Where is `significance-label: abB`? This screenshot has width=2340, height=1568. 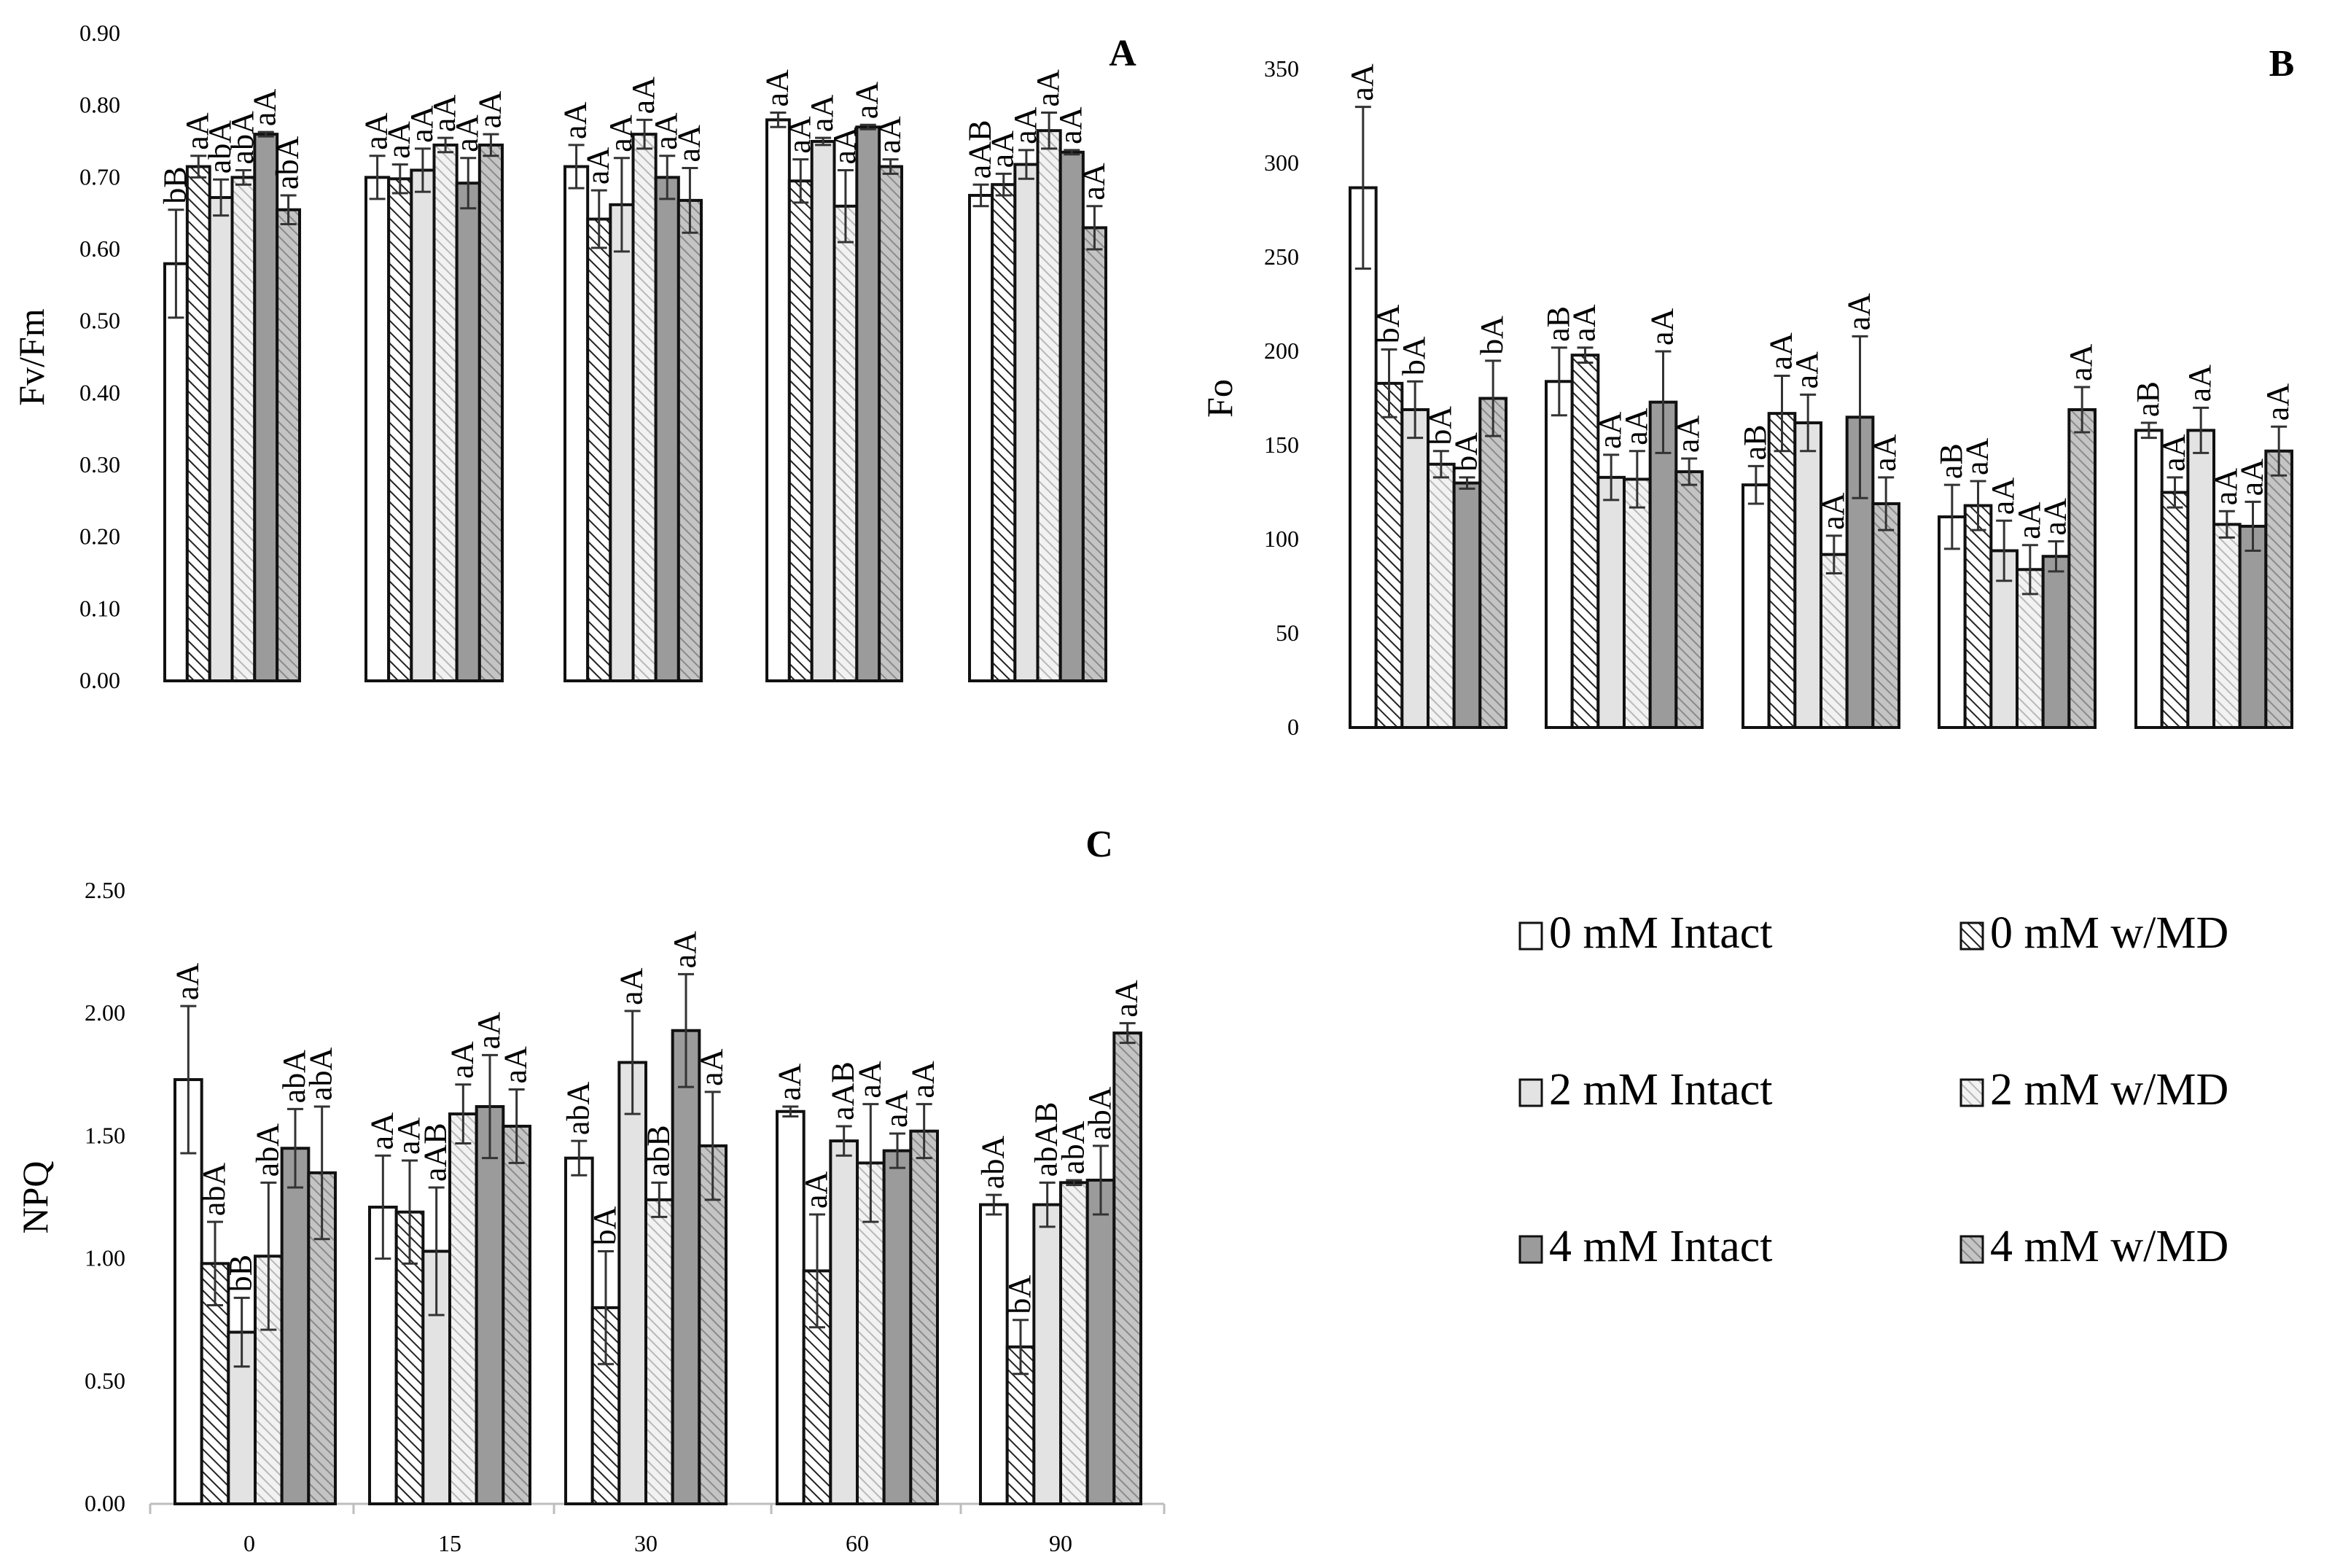
significance-label: abB is located at coordinates (658, 1151).